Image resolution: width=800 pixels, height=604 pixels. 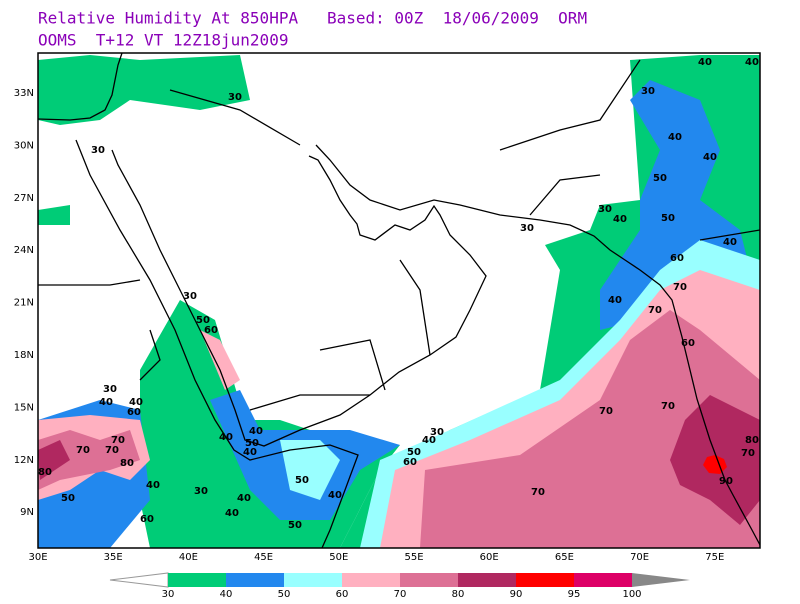 I want to click on colorbar-label: 40, so click(x=226, y=594).